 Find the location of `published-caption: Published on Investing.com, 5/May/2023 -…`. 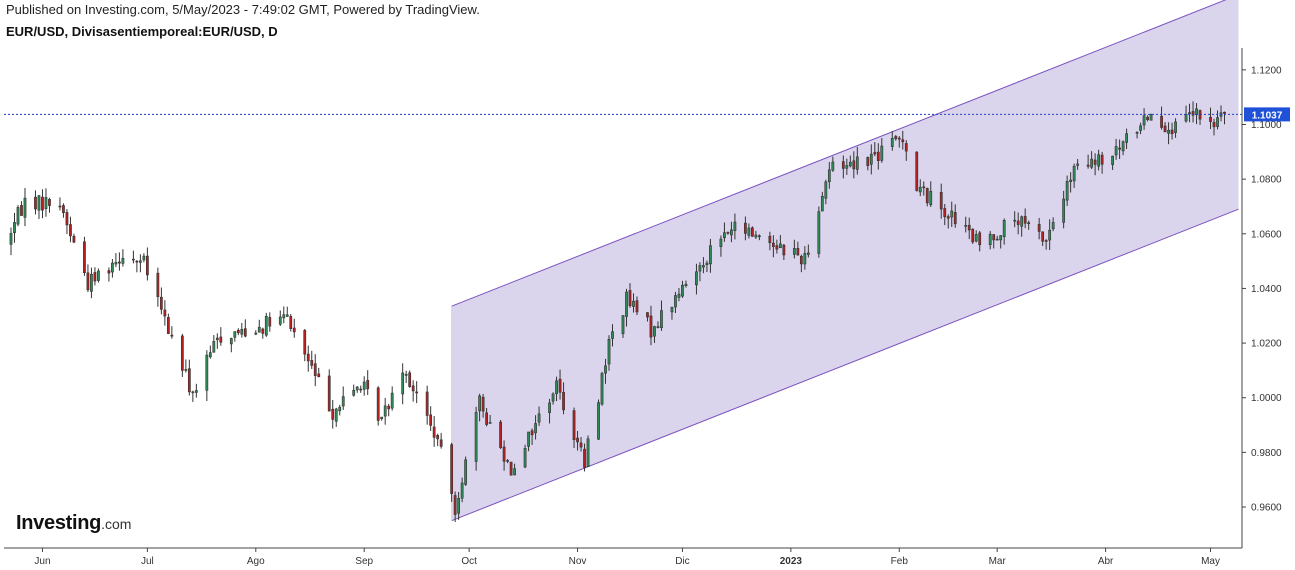

published-caption: Published on Investing.com, 5/May/2023 -… is located at coordinates (243, 9).